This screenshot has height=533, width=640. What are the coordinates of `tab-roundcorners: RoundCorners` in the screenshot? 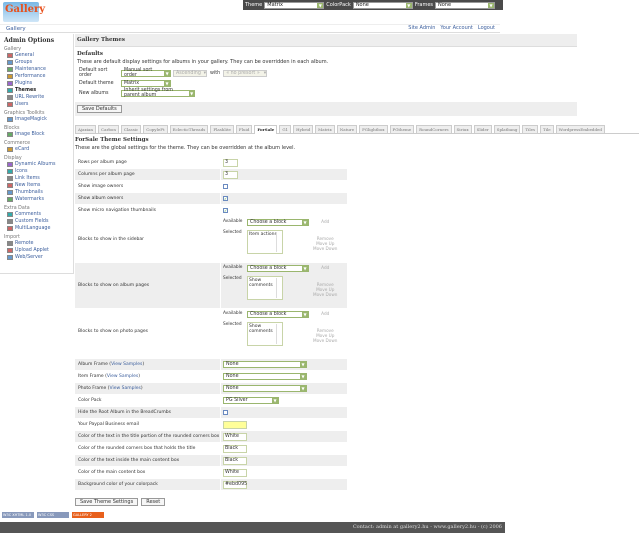 It's located at (434, 129).